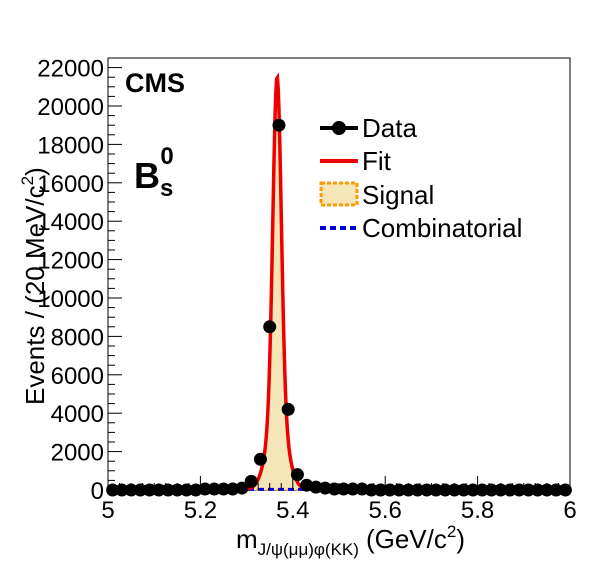 The width and height of the screenshot is (596, 572). I want to click on y-tick-label: 6000, so click(77, 376).